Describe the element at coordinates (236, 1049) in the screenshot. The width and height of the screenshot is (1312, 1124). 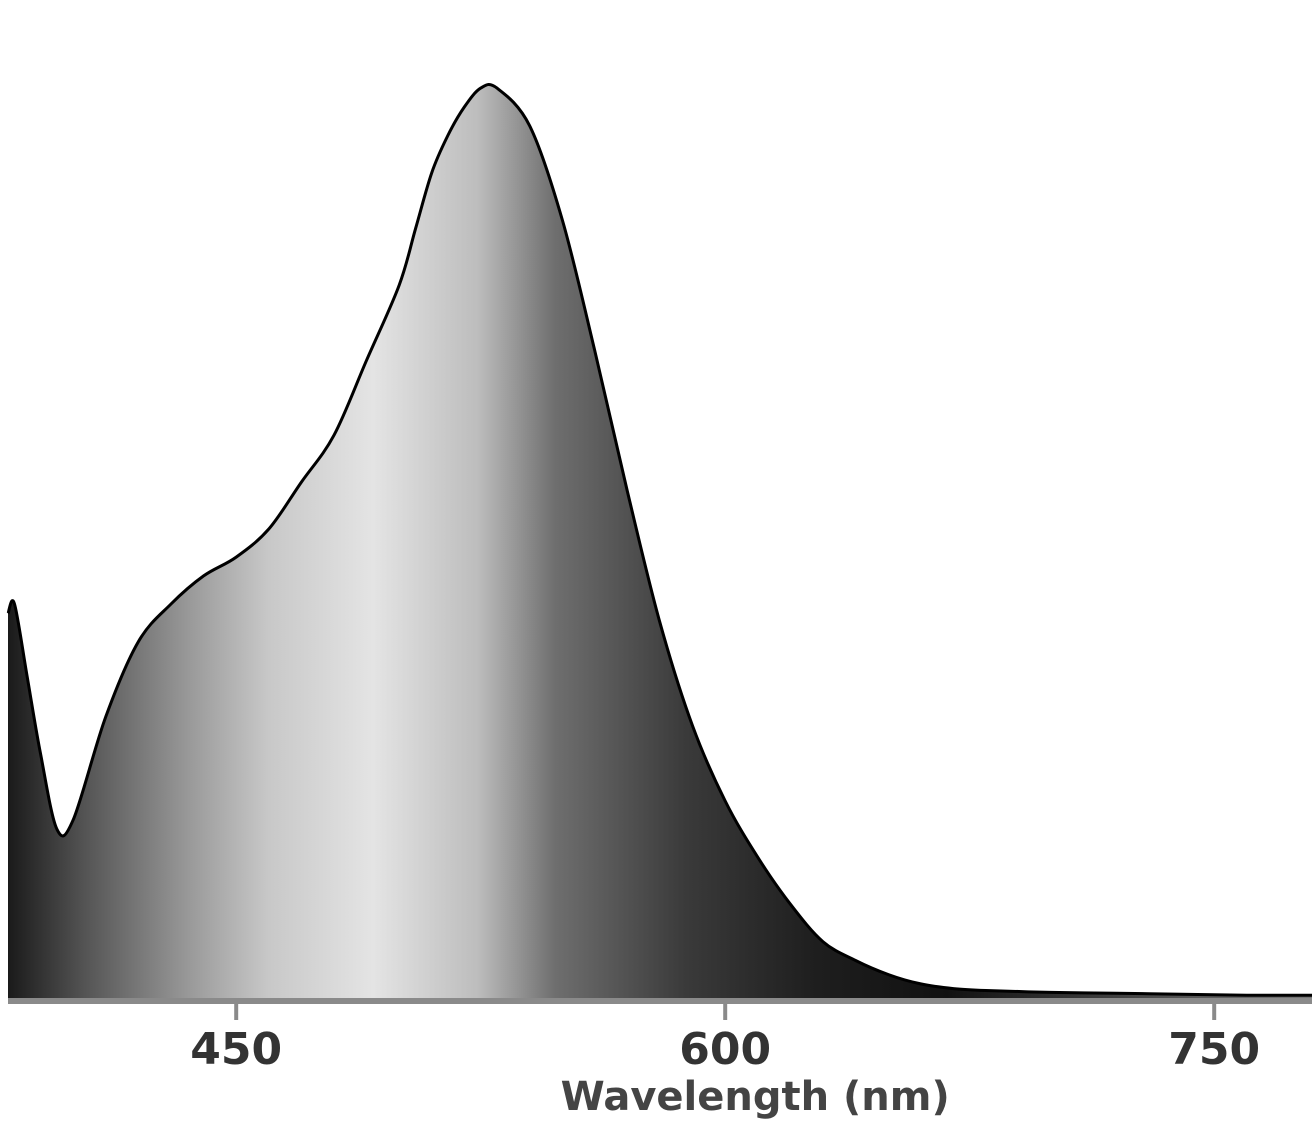
I see `x-tick-label: 450` at that location.